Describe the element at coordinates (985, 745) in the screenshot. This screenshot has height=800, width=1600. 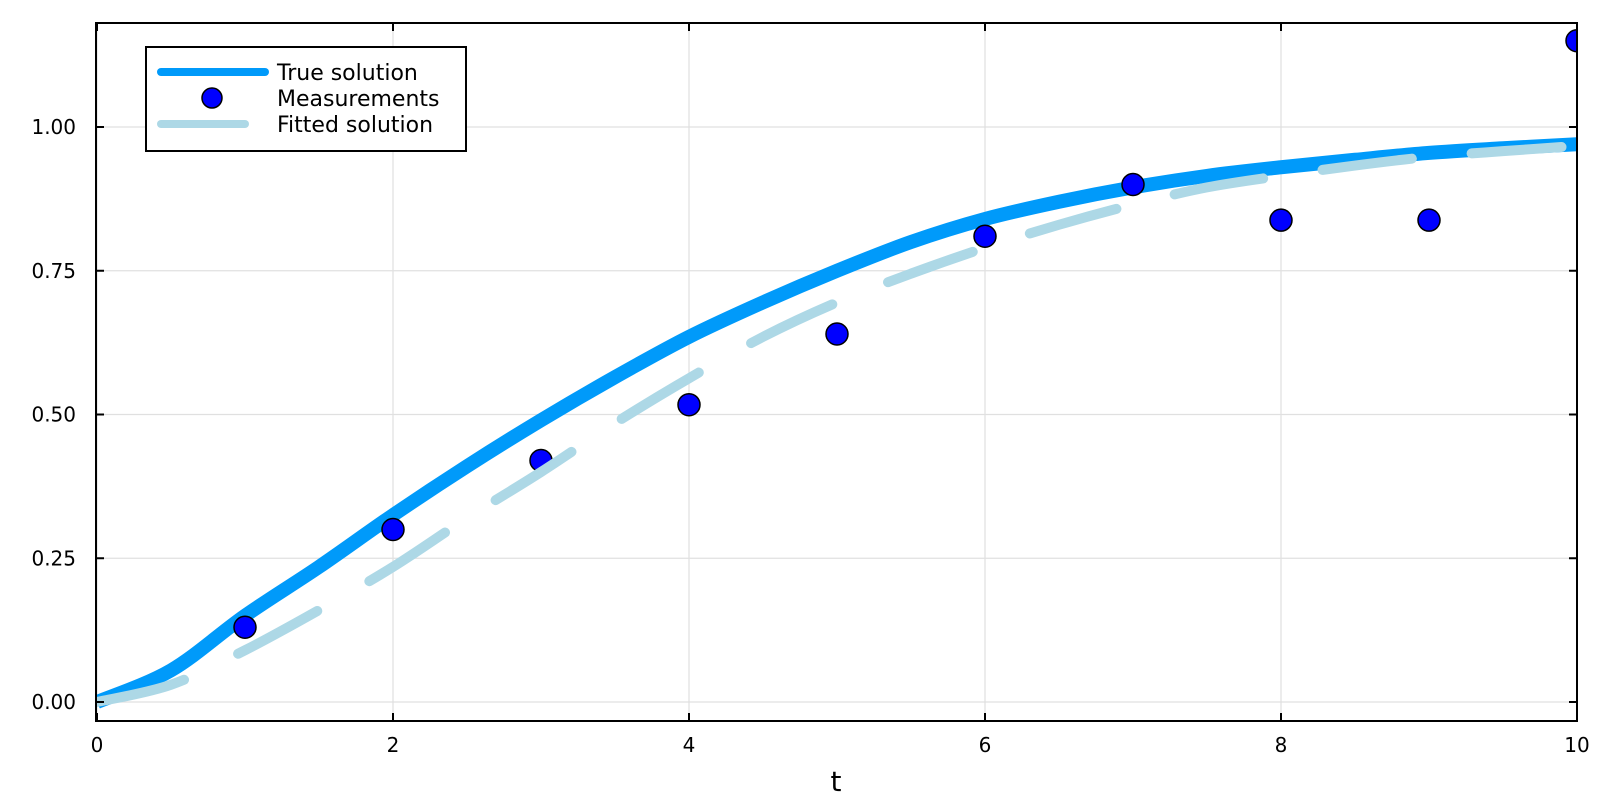
I see `x-tick-label: 6` at that location.